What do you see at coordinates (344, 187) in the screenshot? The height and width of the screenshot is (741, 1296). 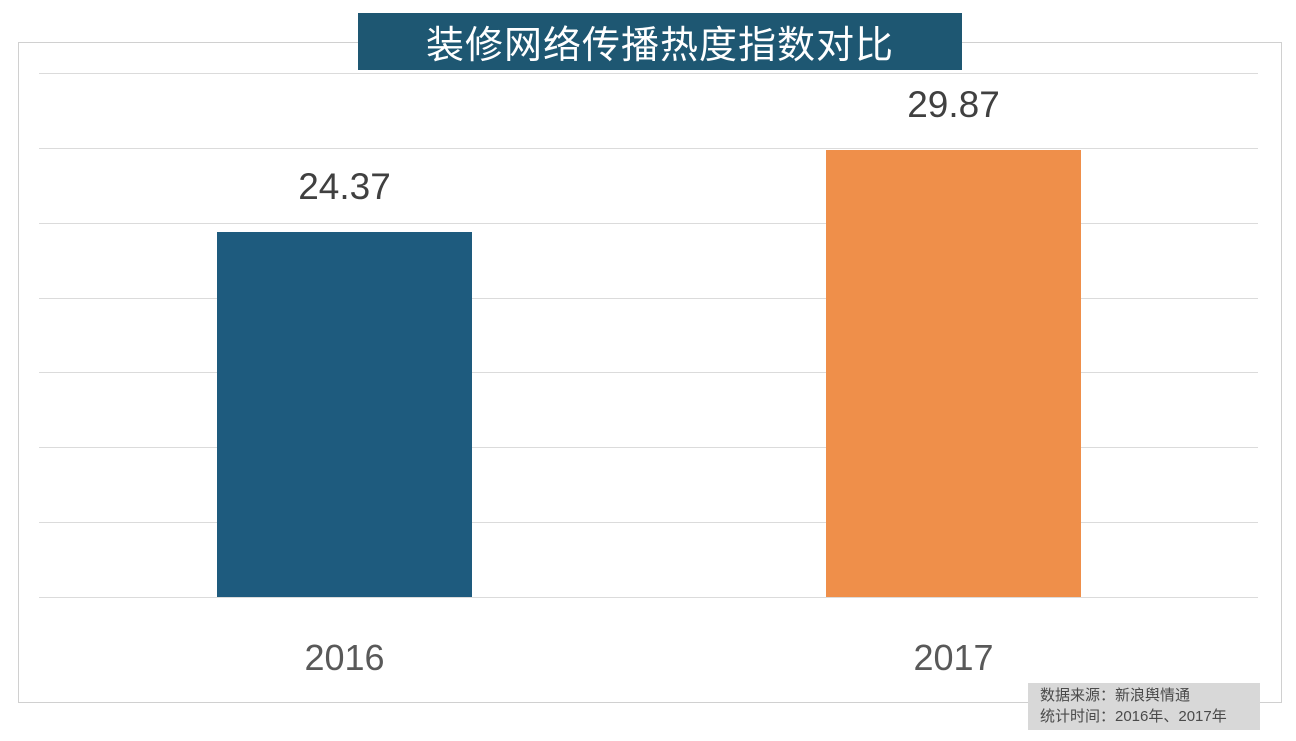 I see `value-label-2016: 24.37` at bounding box center [344, 187].